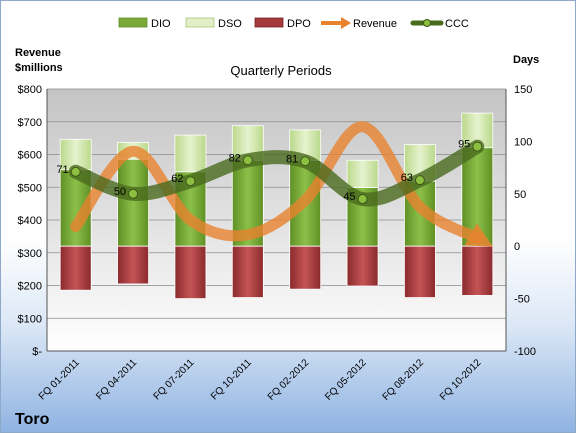 This screenshot has width=576, height=433. I want to click on legend-swatch-dso, so click(200, 22).